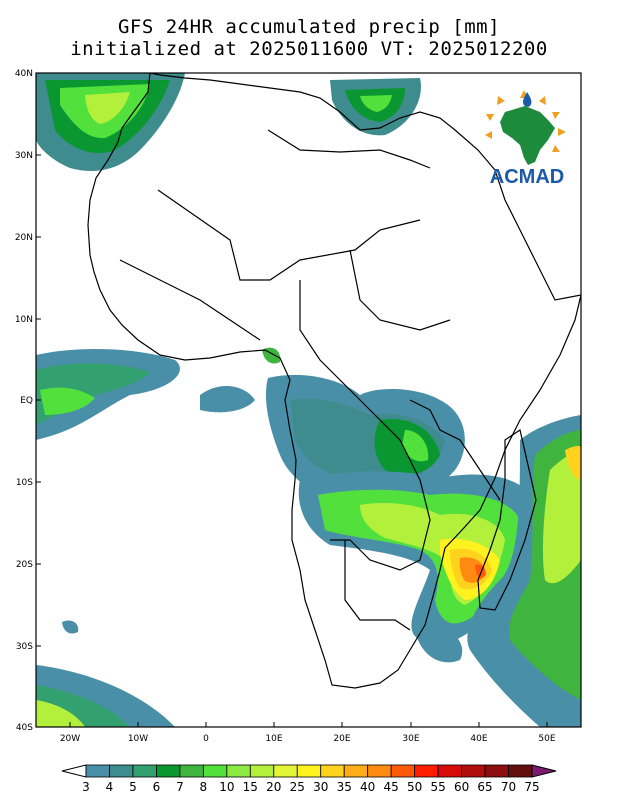  What do you see at coordinates (226, 787) in the screenshot?
I see `colorbar-level-label: 10` at bounding box center [226, 787].